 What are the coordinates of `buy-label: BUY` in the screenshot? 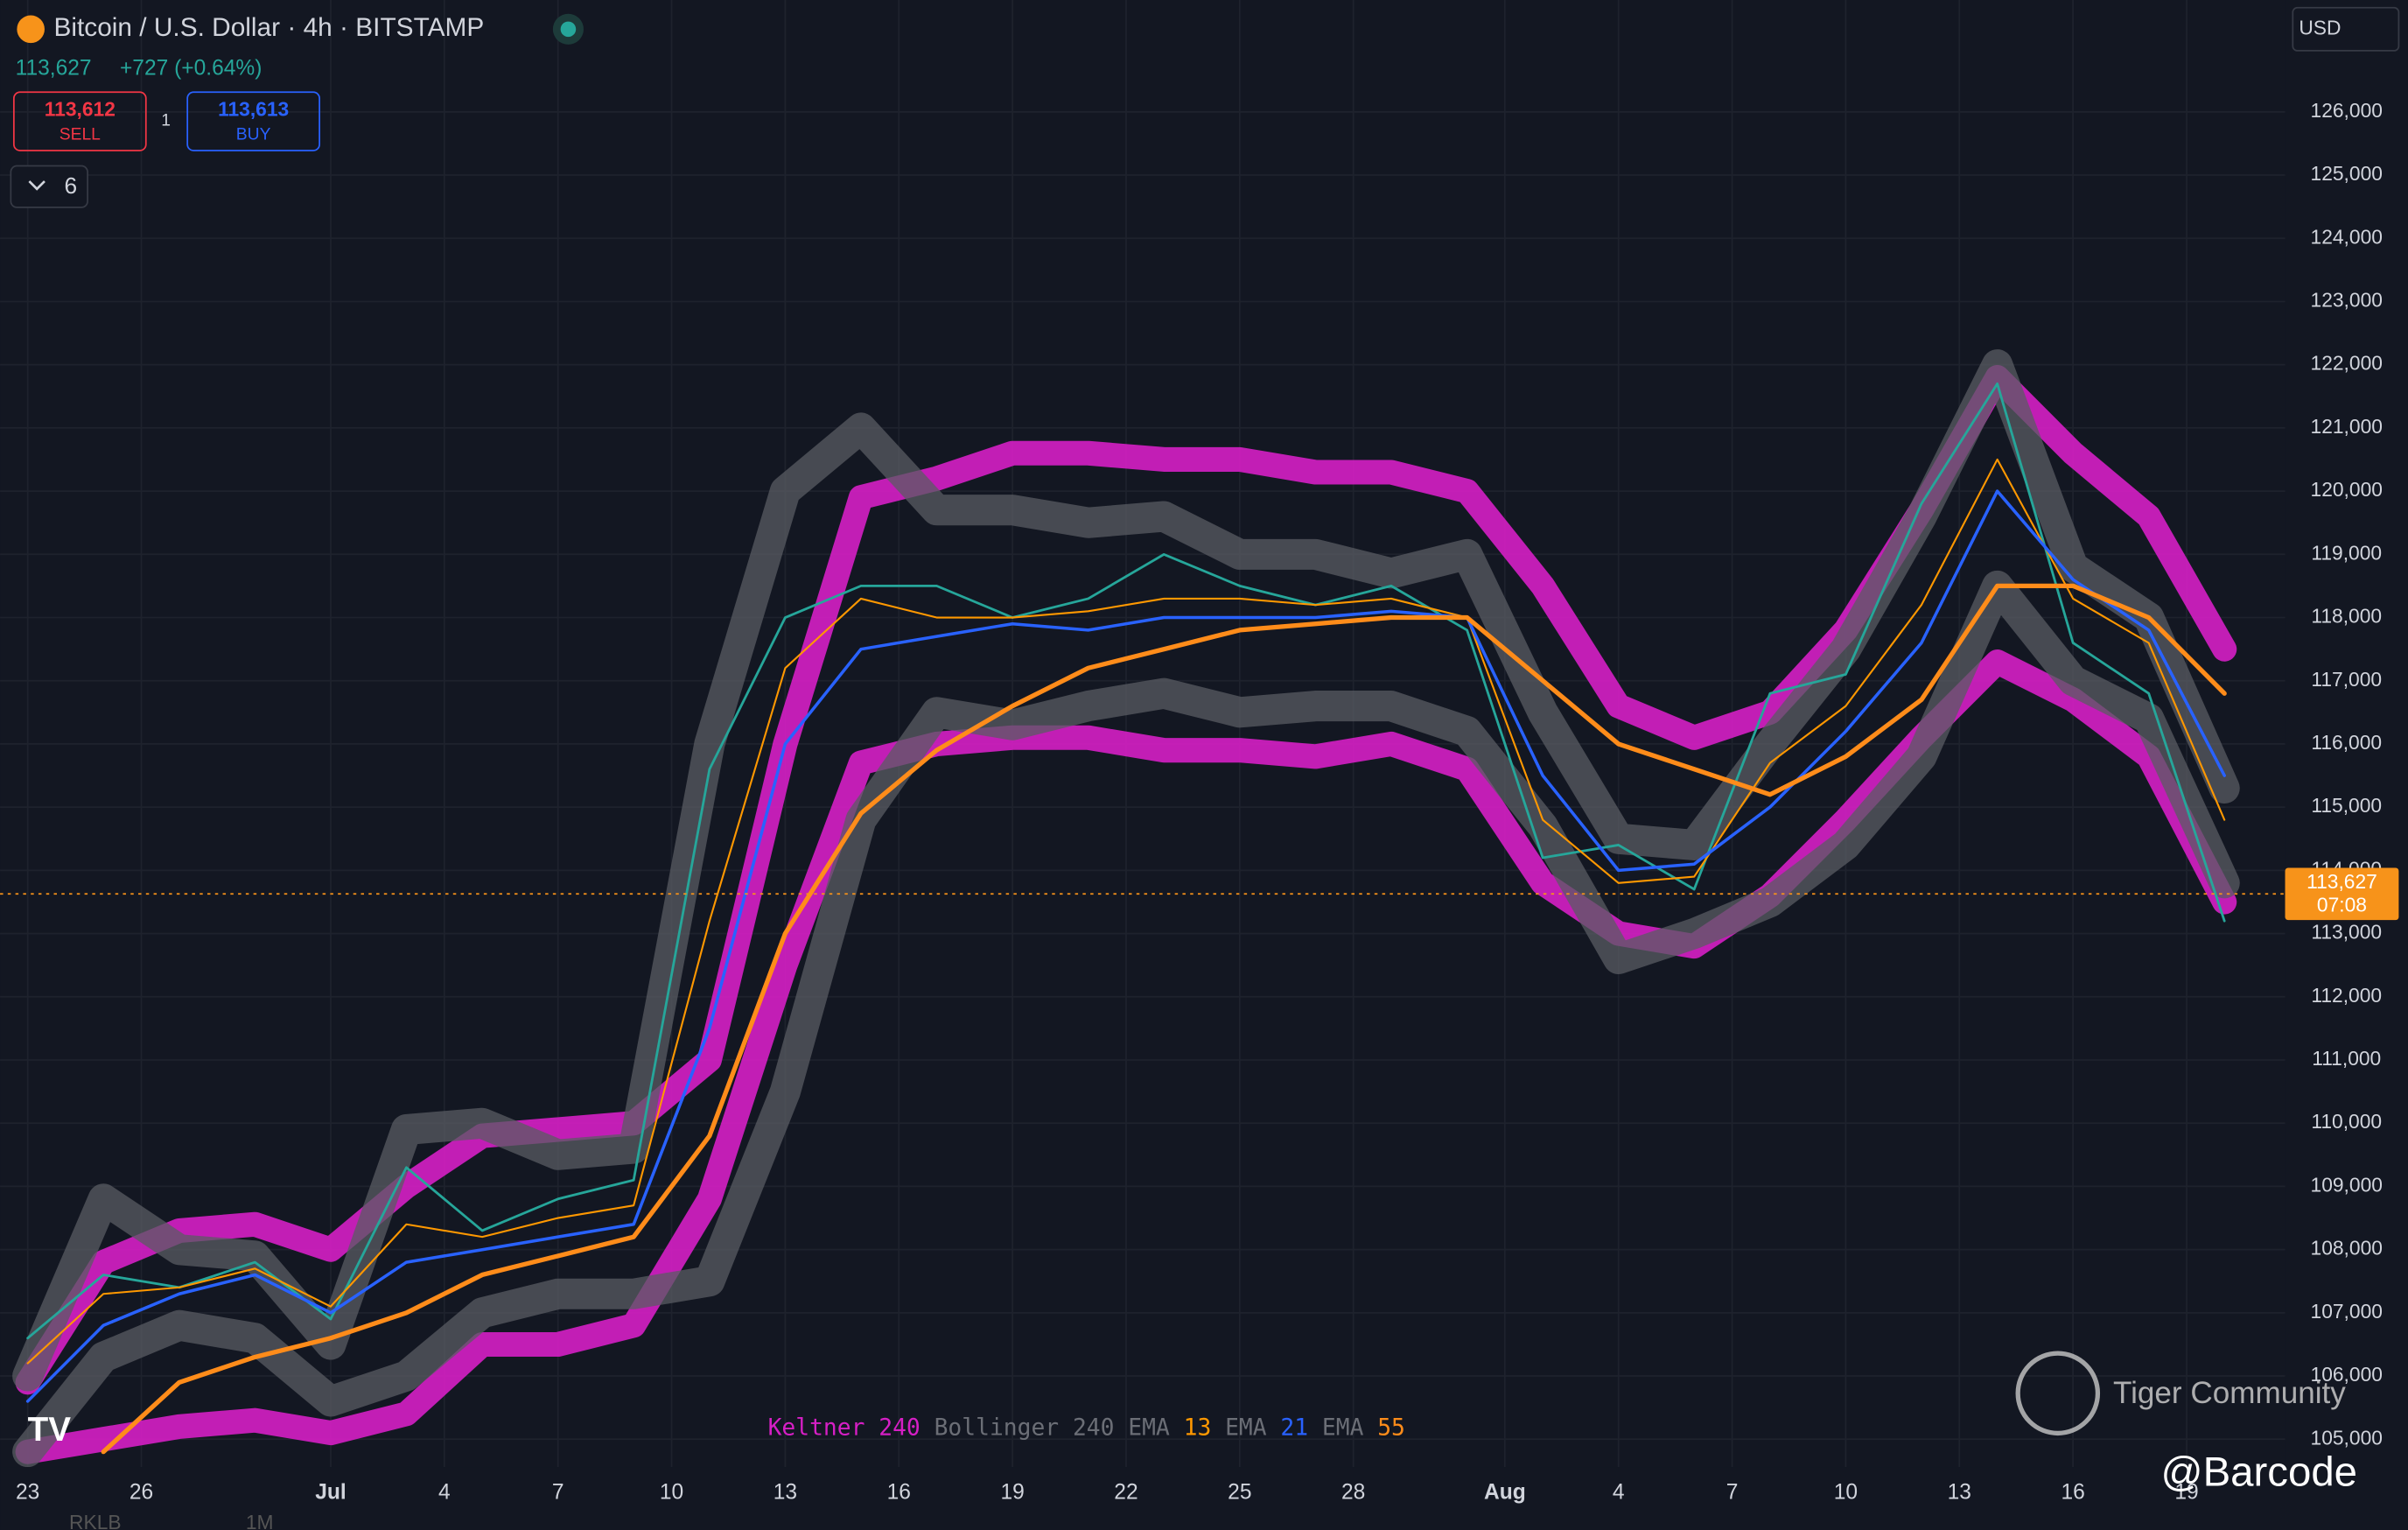 It's located at (253, 135).